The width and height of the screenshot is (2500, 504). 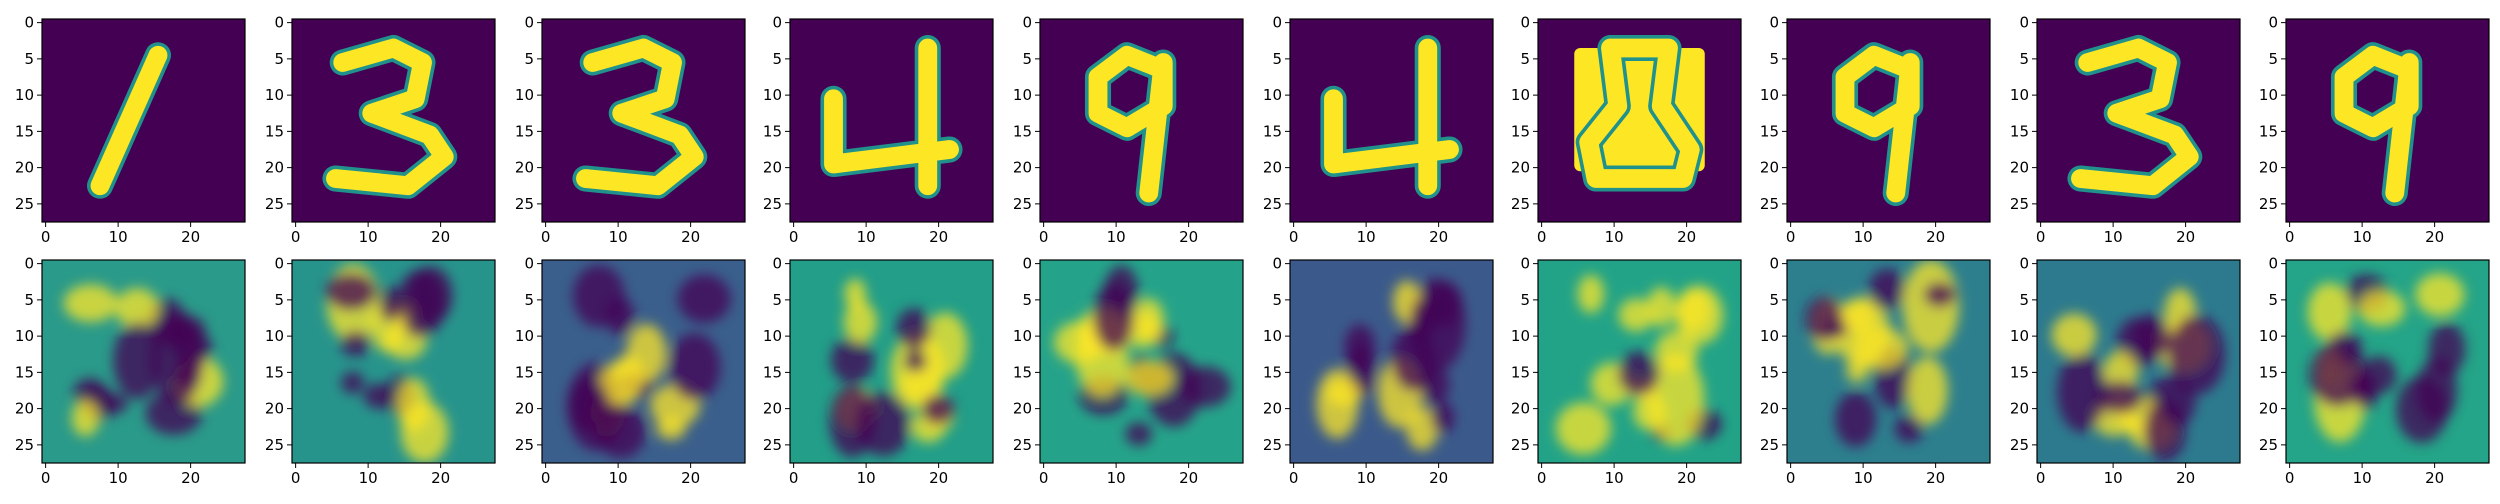 I want to click on panel-r0-c2: 0 5 10 15 20 25 0 10 20, so click(x=630, y=130).